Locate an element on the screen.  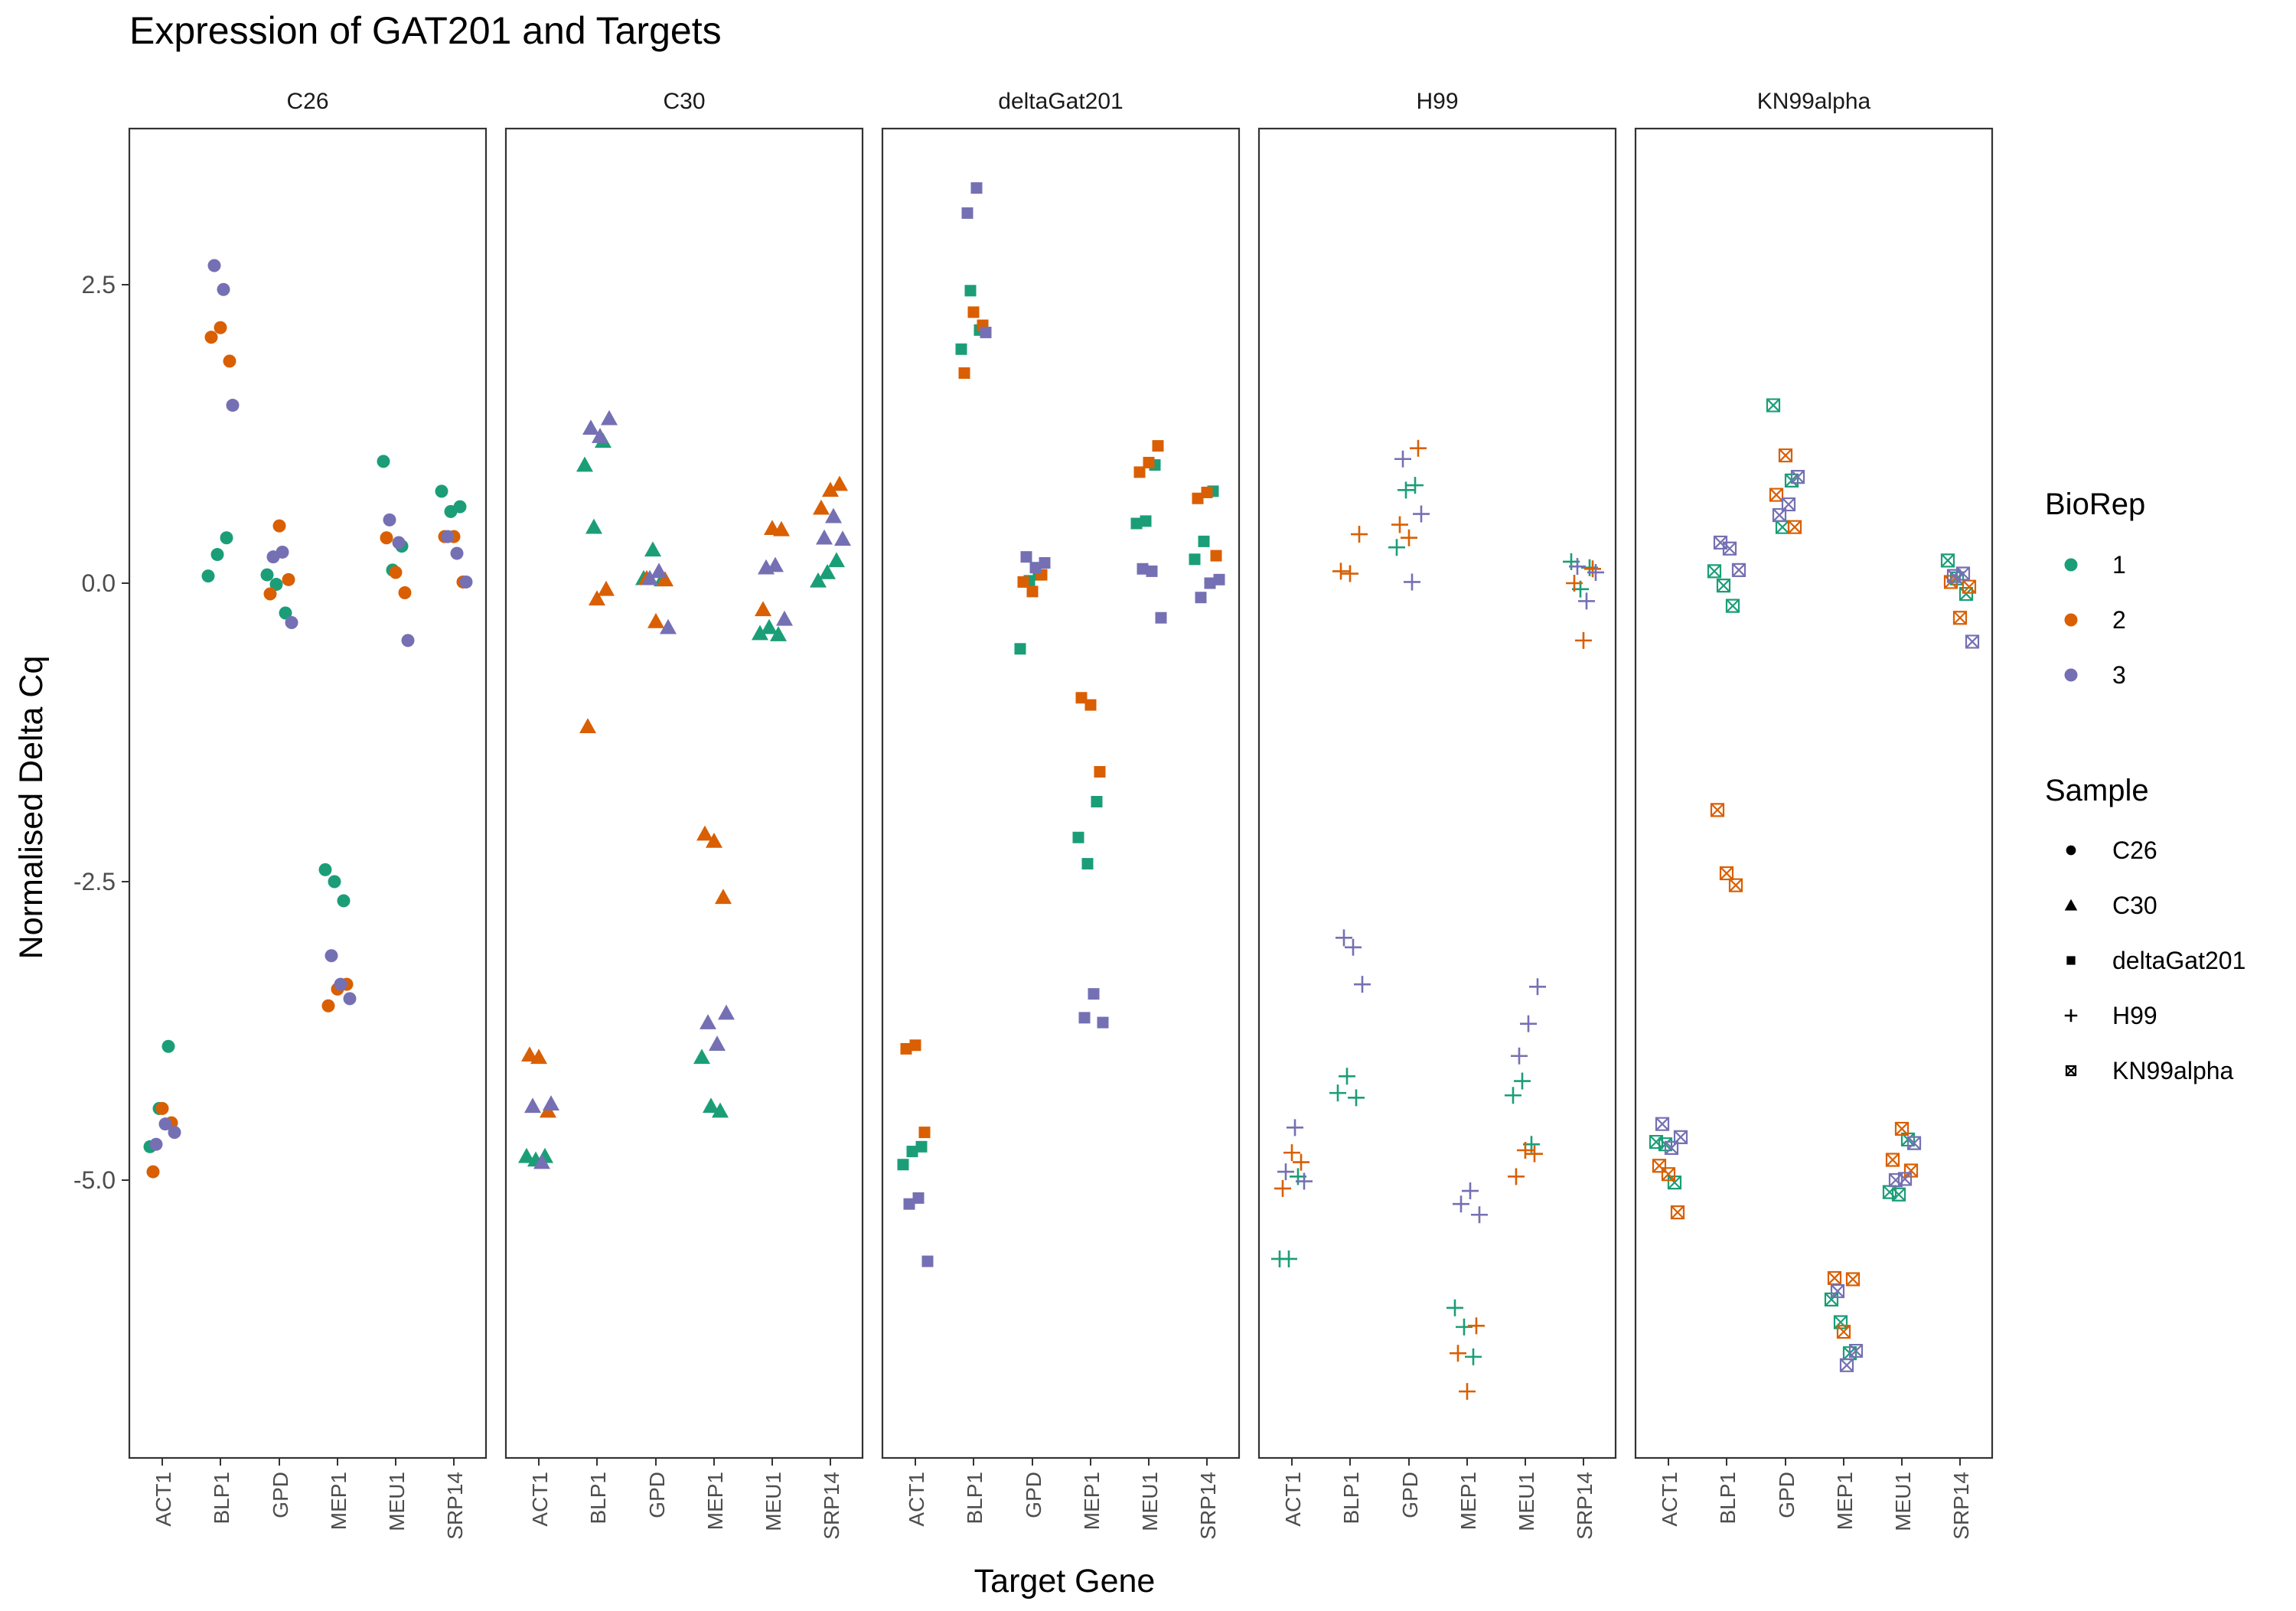
data-point-C30-MEP1-rep3 is located at coordinates (708, 1021).